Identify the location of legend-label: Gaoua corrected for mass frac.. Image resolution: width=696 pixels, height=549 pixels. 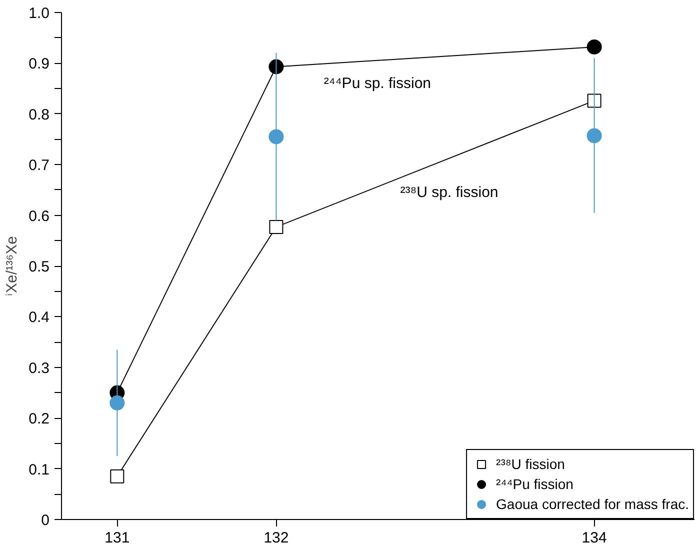
(592, 504).